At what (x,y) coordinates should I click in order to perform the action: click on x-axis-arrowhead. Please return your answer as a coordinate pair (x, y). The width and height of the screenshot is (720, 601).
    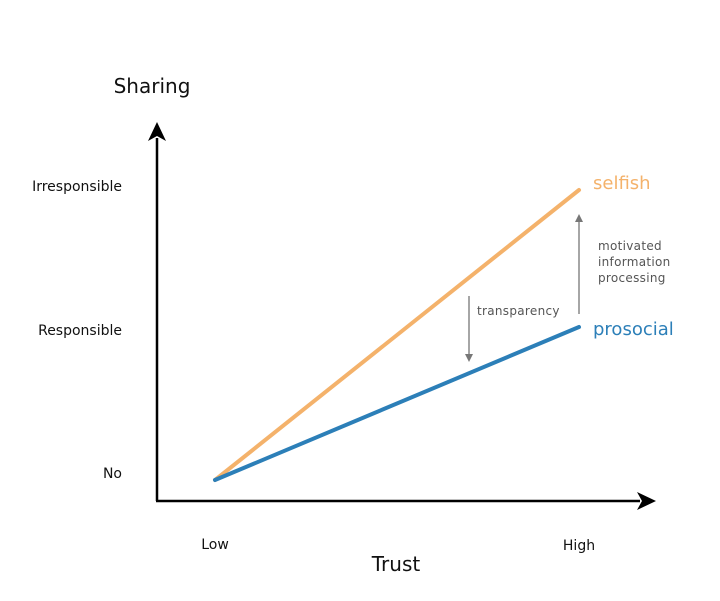
    Looking at the image, I should click on (646, 501).